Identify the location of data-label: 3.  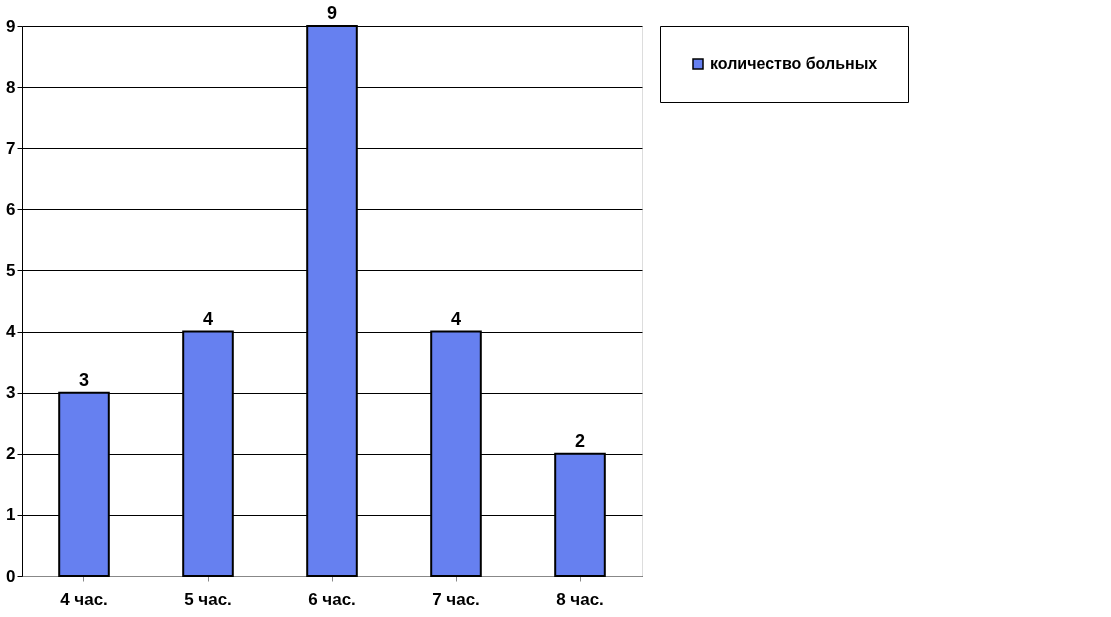
(84, 379).